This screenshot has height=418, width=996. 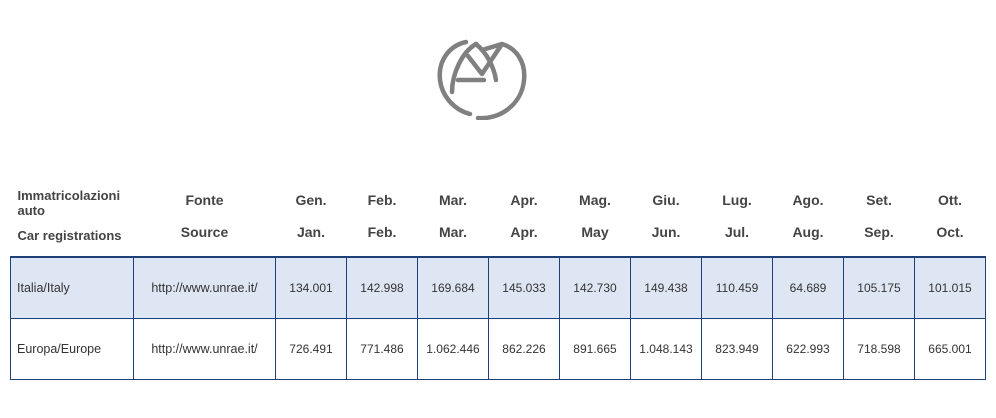 I want to click on value-cell: 891.665, so click(x=595, y=348).